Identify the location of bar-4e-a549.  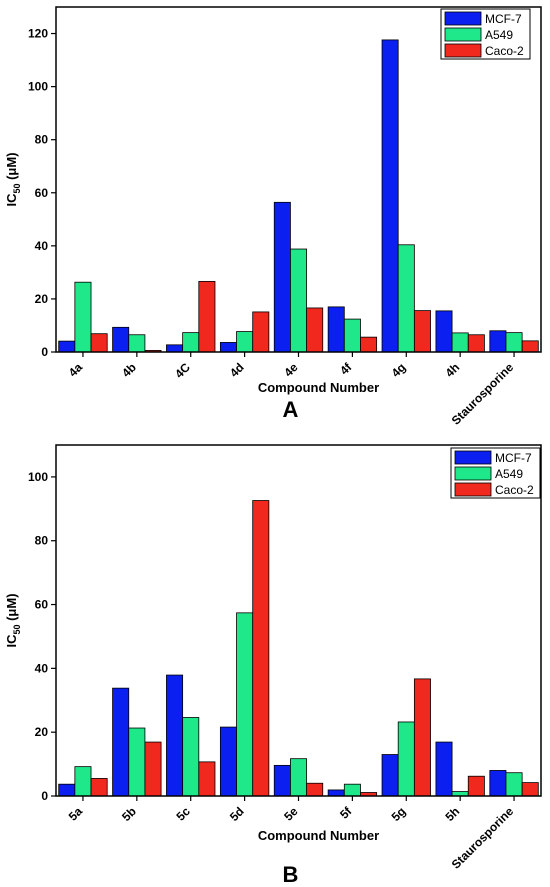
(298, 300).